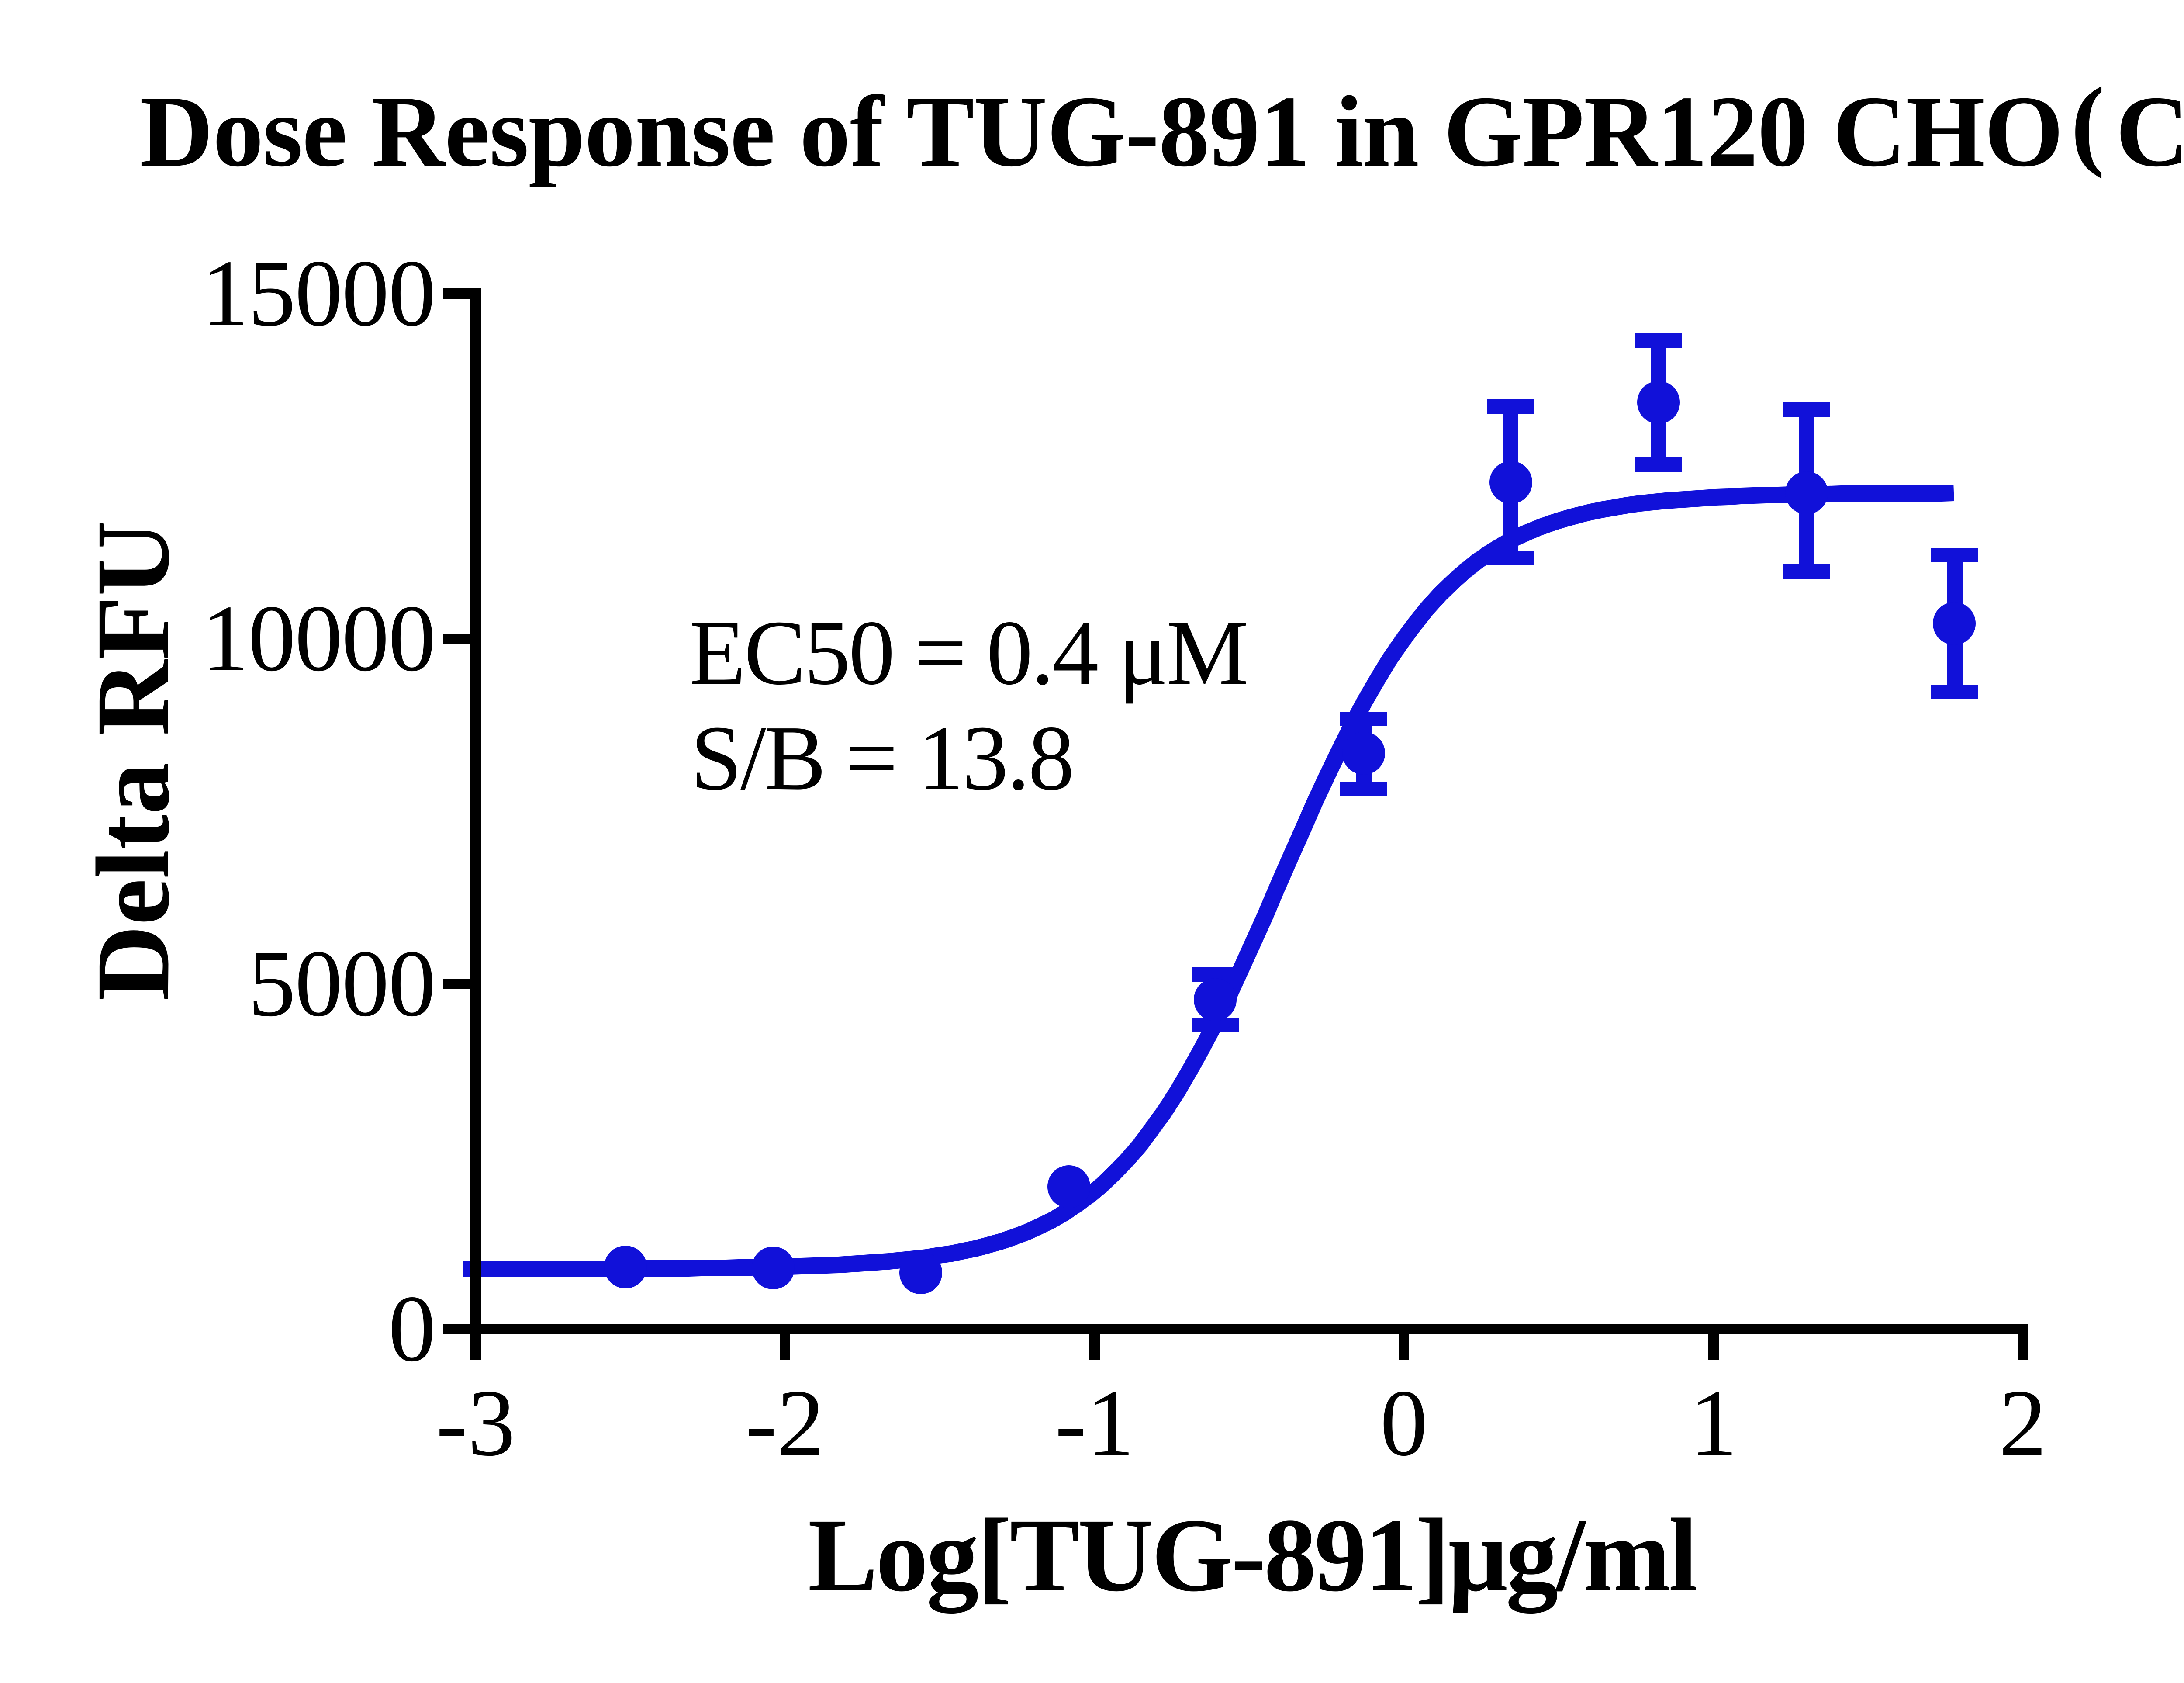 The width and height of the screenshot is (2184, 1683). Describe the element at coordinates (882, 757) in the screenshot. I see `svg-text: S/B = 13.8` at that location.